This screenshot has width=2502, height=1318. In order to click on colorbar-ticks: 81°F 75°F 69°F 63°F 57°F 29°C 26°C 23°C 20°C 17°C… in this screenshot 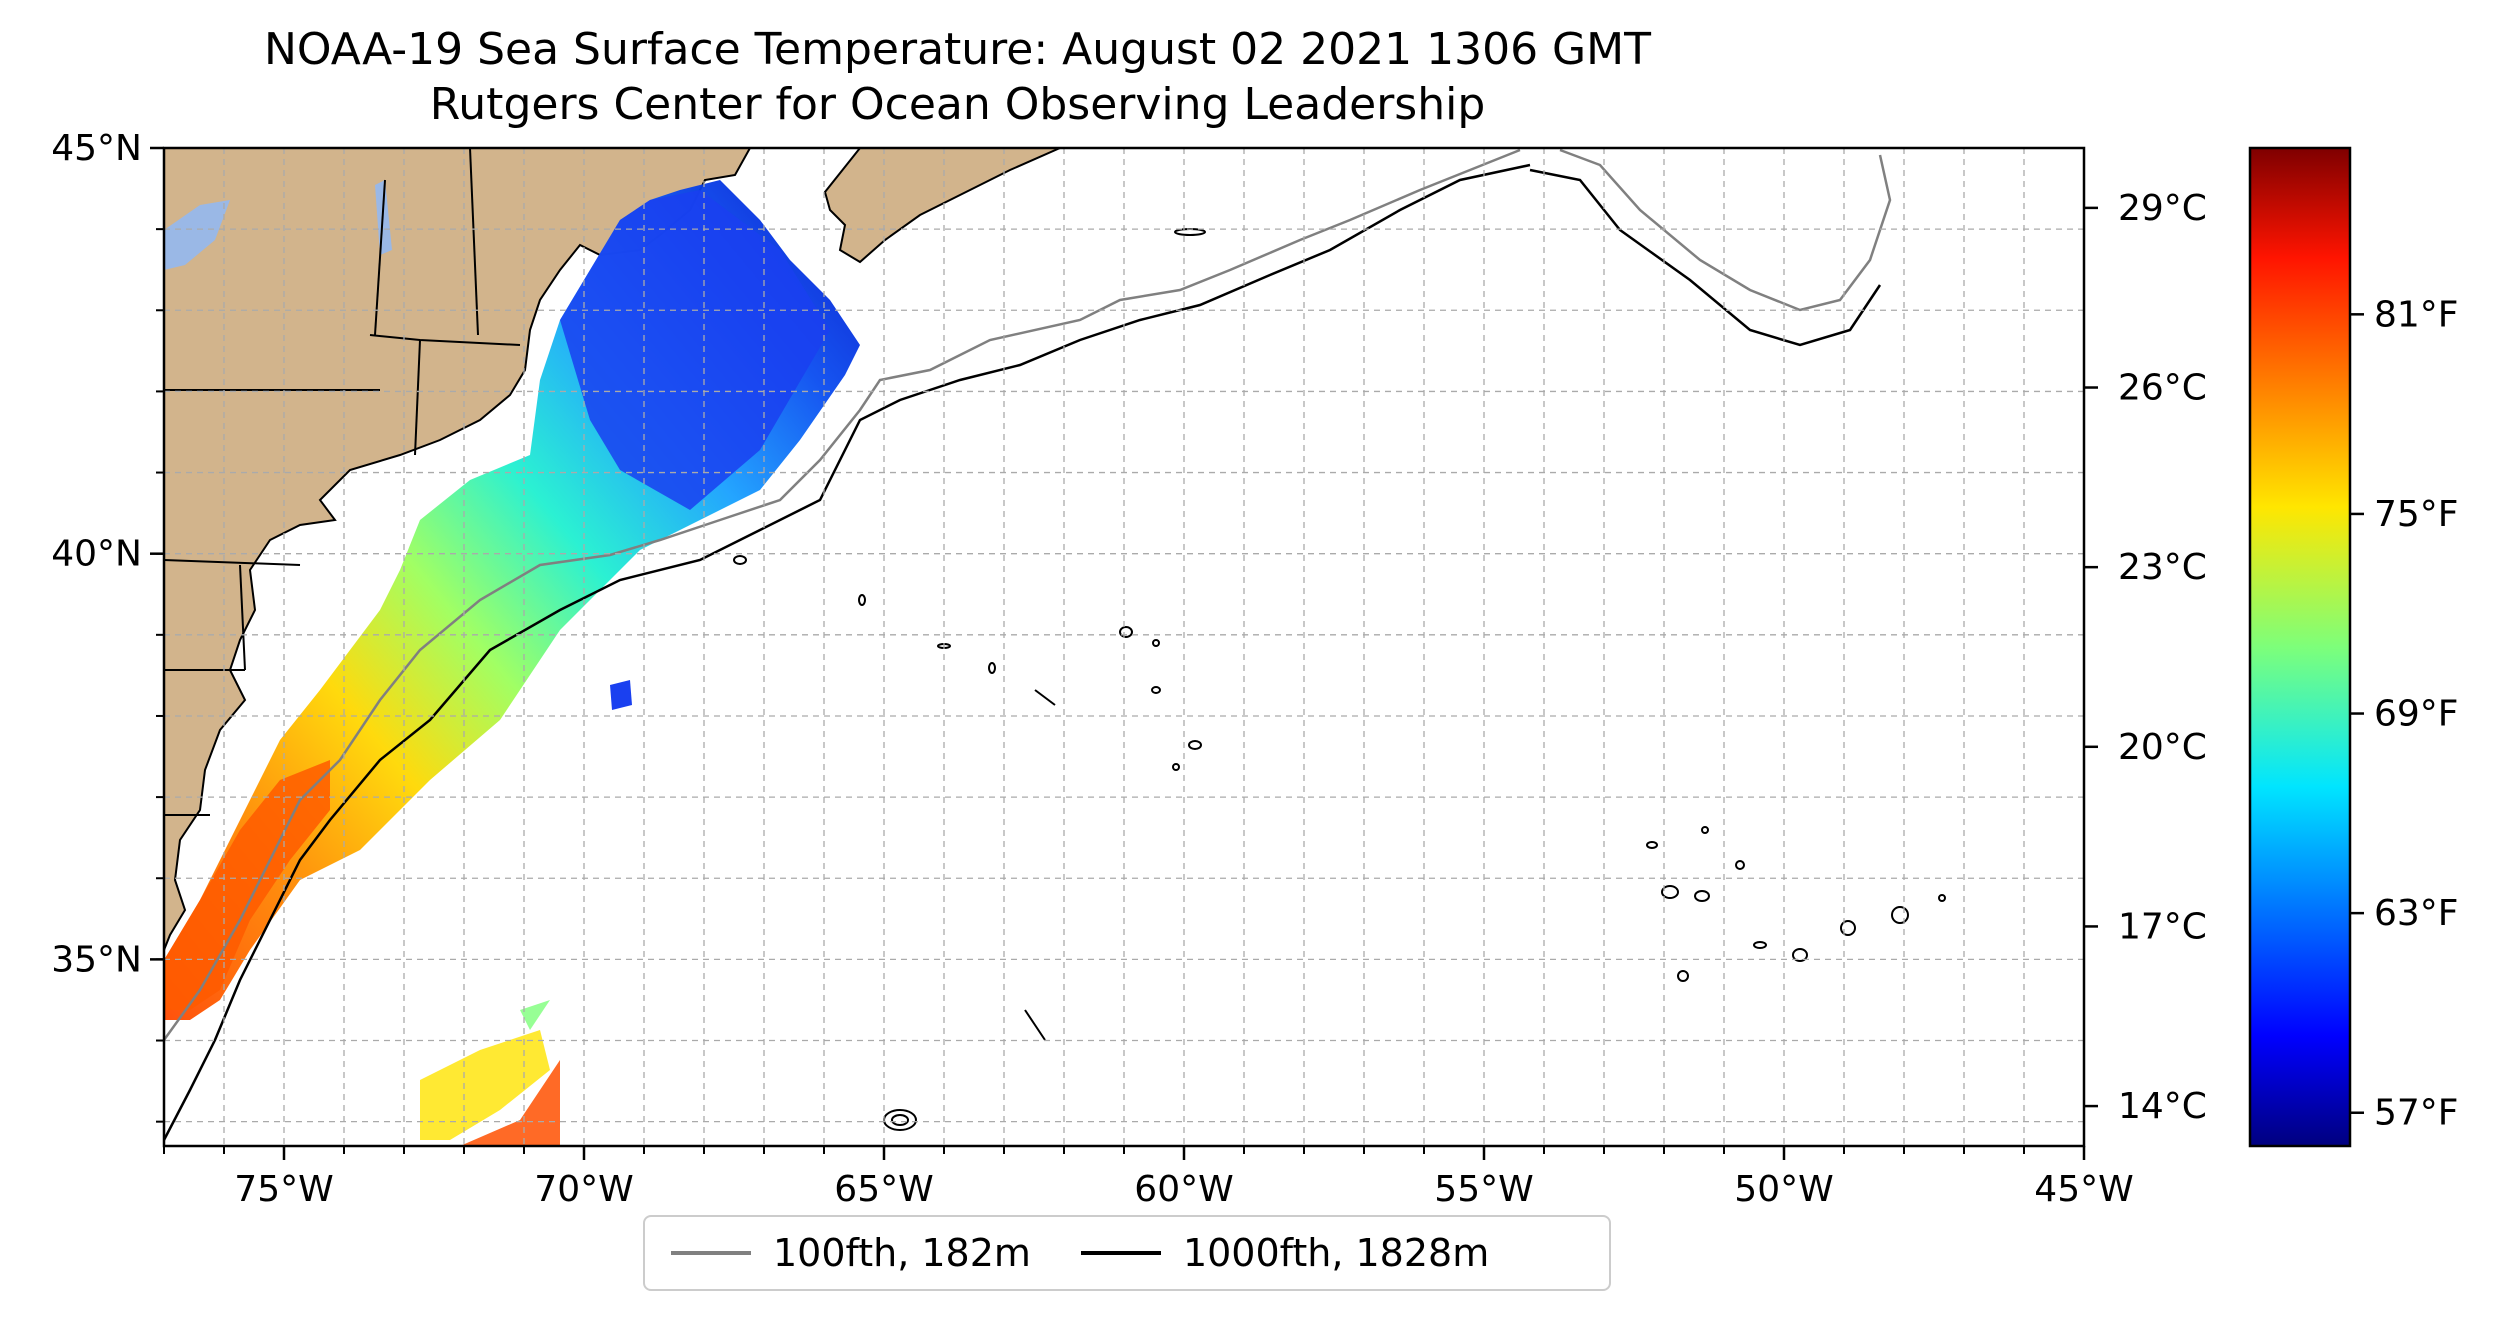, I will do `click(2271, 661)`.